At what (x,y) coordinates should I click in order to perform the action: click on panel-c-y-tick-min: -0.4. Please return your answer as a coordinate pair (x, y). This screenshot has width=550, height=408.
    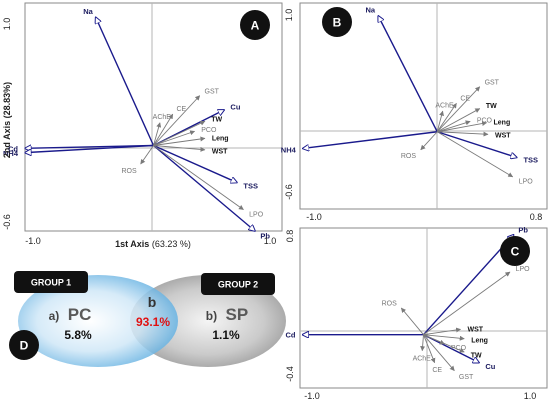
    Looking at the image, I should click on (290, 374).